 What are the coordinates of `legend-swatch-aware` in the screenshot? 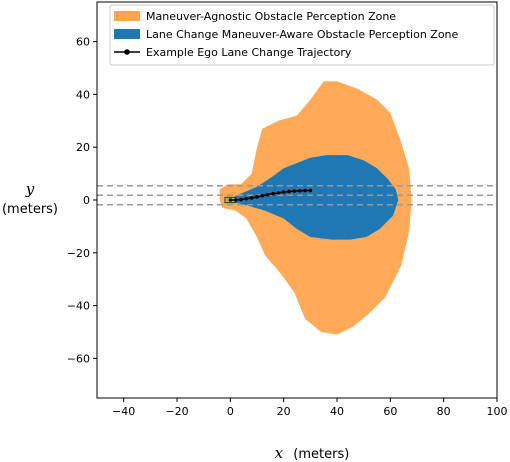 It's located at (127, 34).